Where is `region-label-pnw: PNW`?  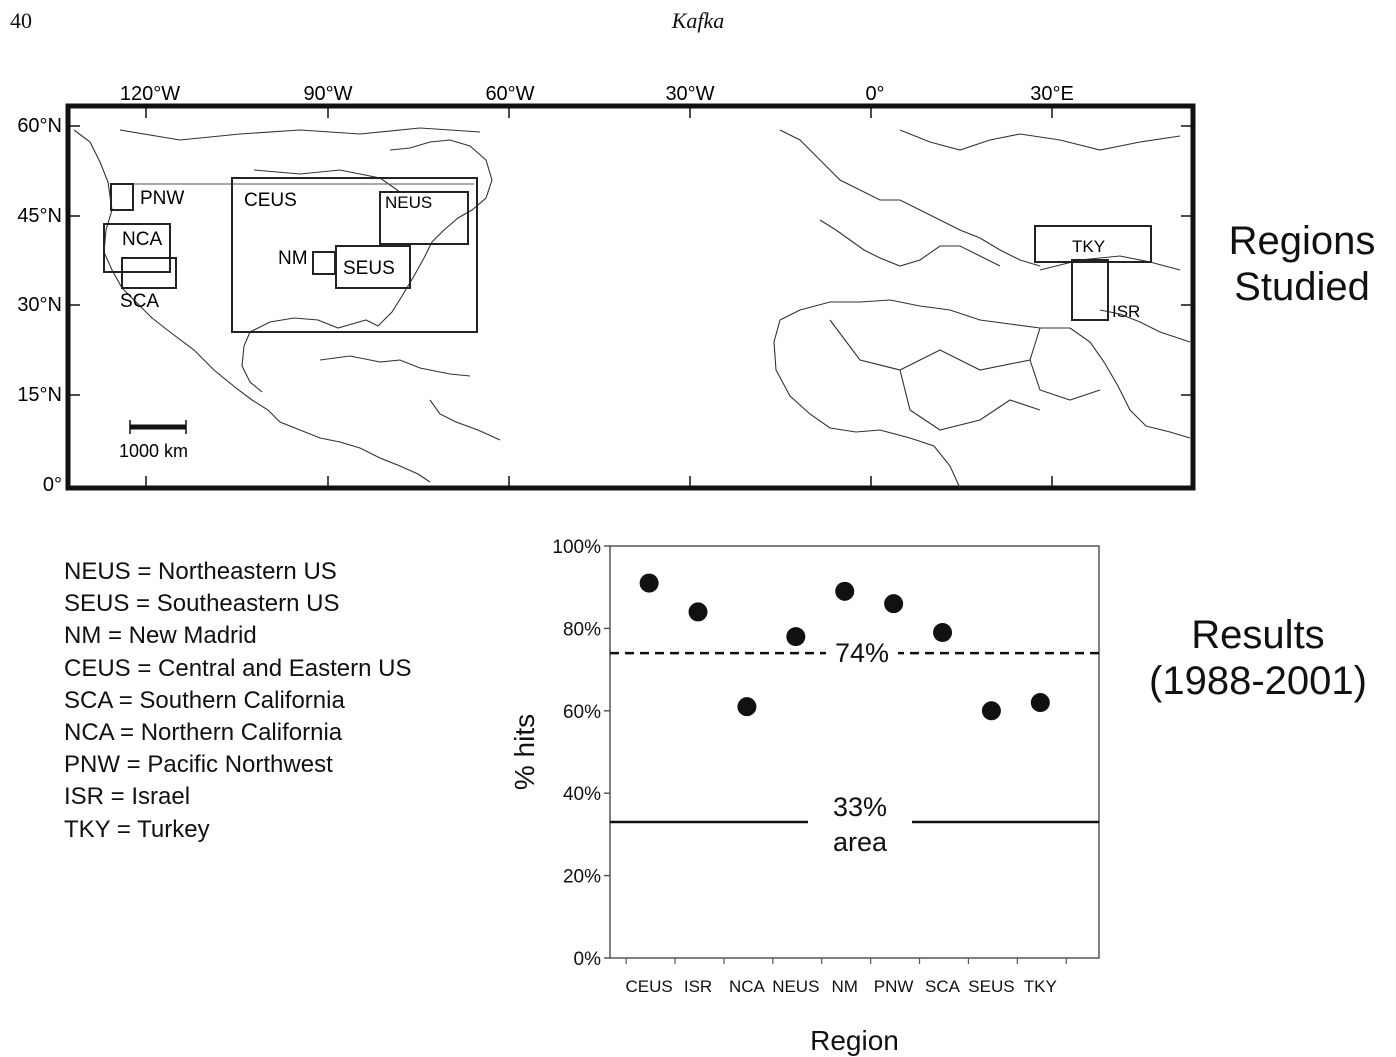
region-label-pnw: PNW is located at coordinates (162, 198).